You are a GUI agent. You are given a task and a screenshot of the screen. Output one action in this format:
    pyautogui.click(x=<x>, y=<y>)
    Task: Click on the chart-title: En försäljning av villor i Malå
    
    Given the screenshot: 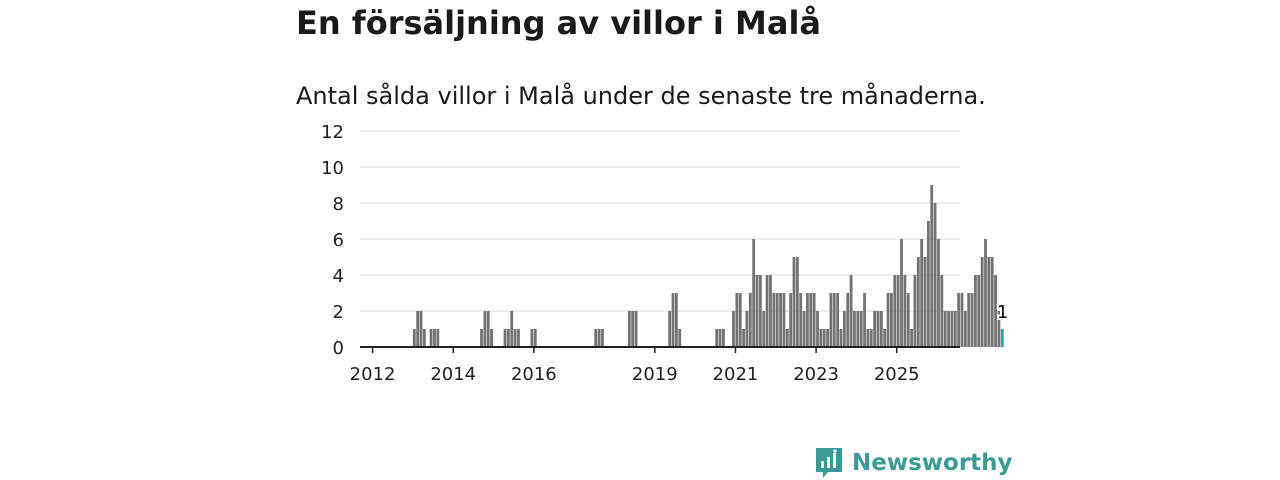 What is the action you would take?
    pyautogui.click(x=558, y=23)
    